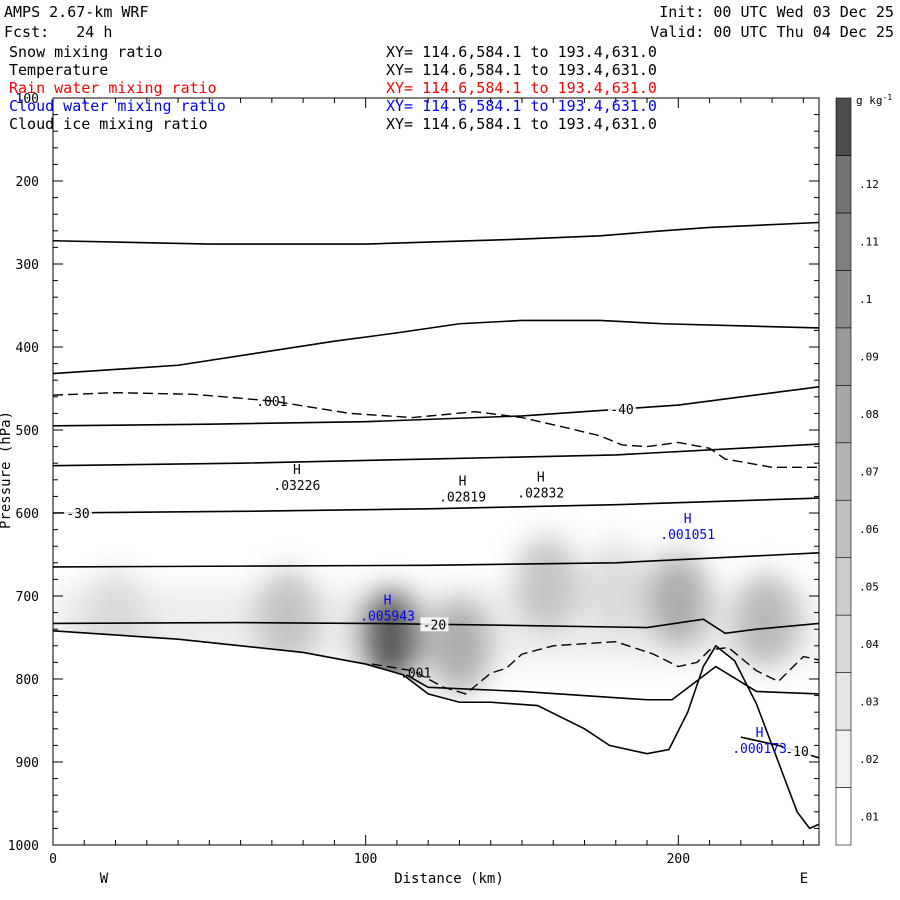 This screenshot has width=900, height=900. I want to click on y-tick-label: 500, so click(27, 431).